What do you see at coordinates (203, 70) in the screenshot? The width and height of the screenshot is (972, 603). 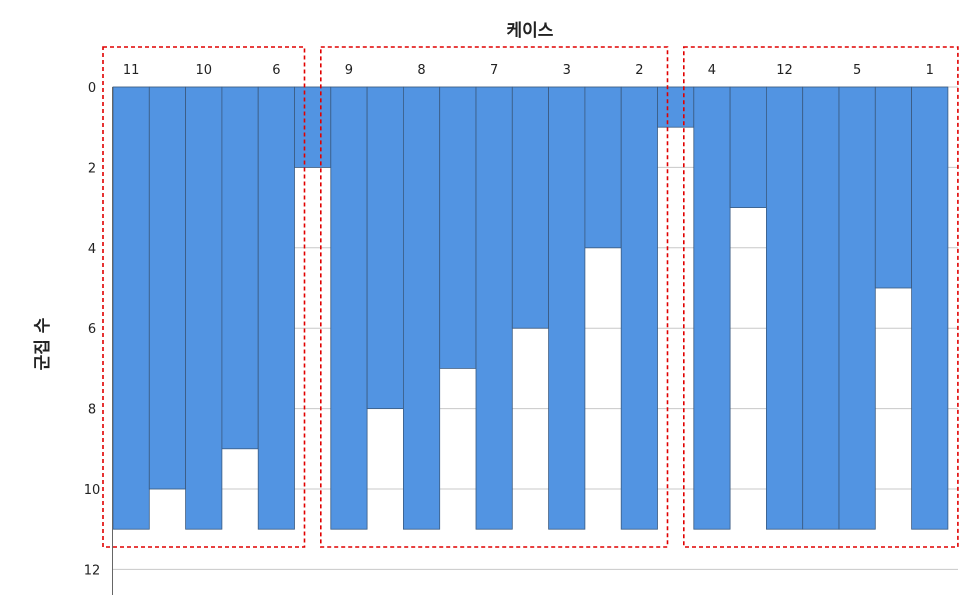 I see `case-label: 10` at bounding box center [203, 70].